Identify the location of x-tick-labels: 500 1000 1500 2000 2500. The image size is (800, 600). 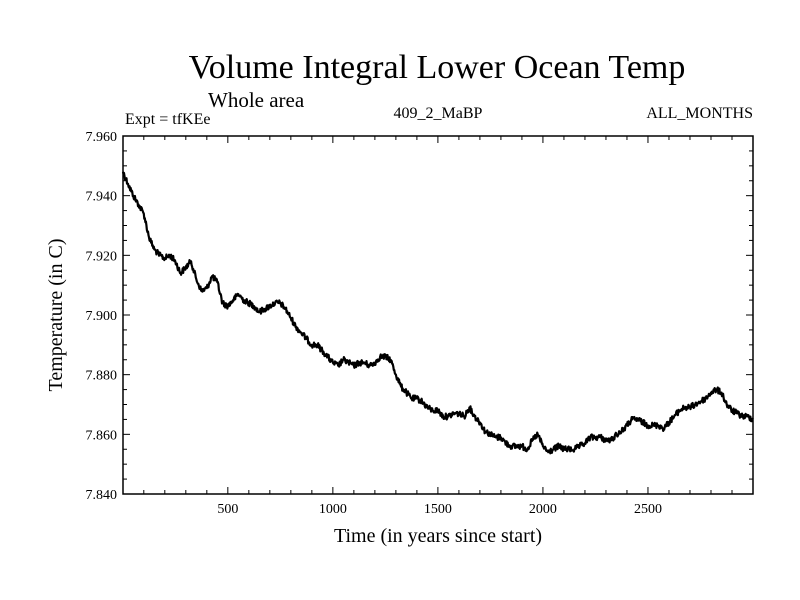
(439, 509).